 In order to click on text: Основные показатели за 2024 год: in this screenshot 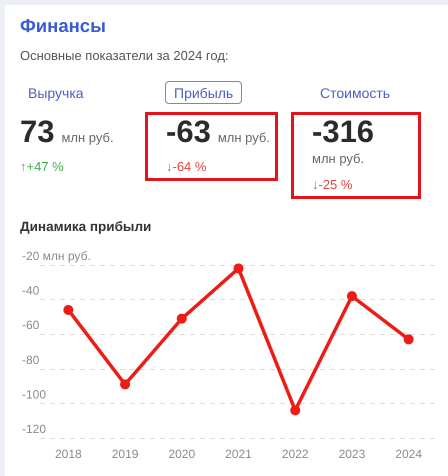, I will do `click(124, 55)`.